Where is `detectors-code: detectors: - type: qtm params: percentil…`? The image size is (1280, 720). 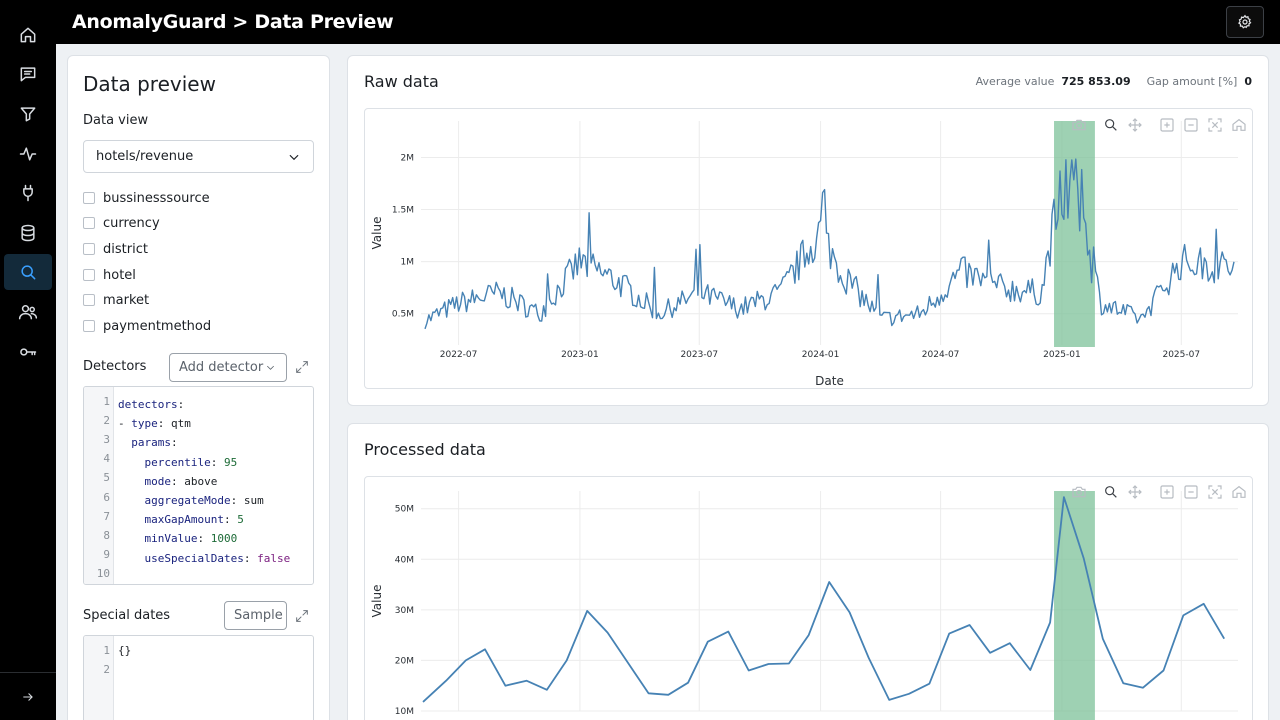
detectors-code: detectors: - type: qtm params: percentil… is located at coordinates (204, 481).